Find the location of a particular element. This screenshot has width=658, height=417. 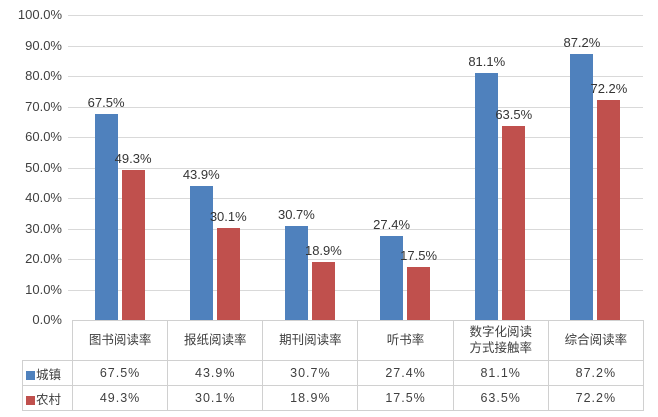

legend-cell-urban: 城镇 is located at coordinates (47, 373).